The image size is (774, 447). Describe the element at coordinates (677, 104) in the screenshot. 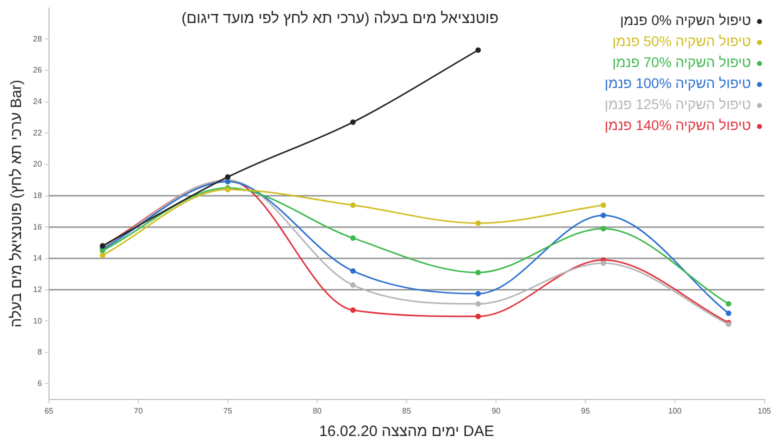

I see `legend-label: טיפול השקיה 125% פנמן` at that location.